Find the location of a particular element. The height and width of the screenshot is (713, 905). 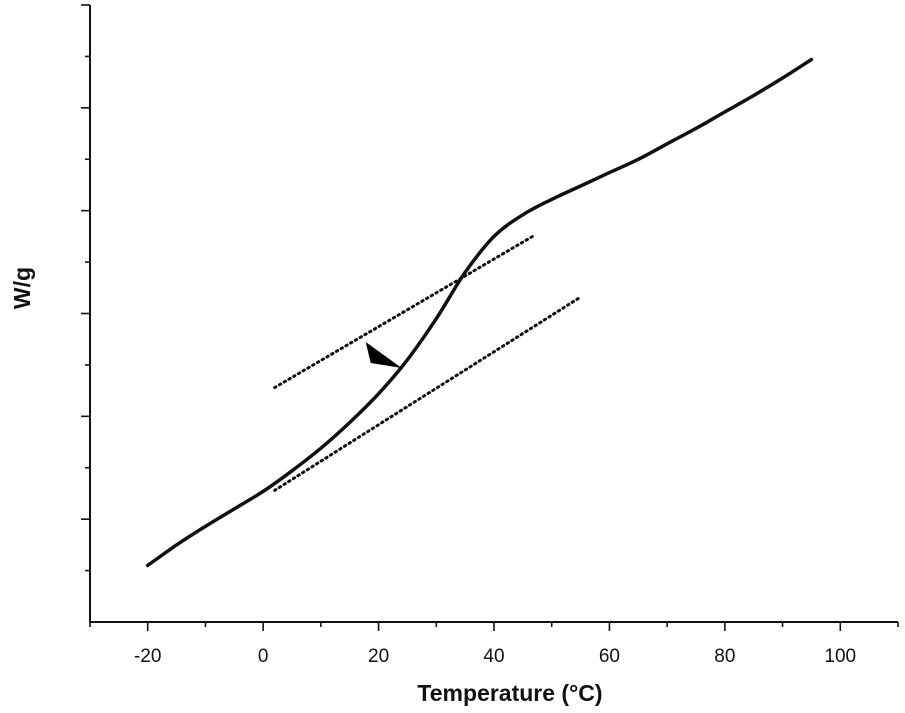

annotations is located at coordinates (383, 355).